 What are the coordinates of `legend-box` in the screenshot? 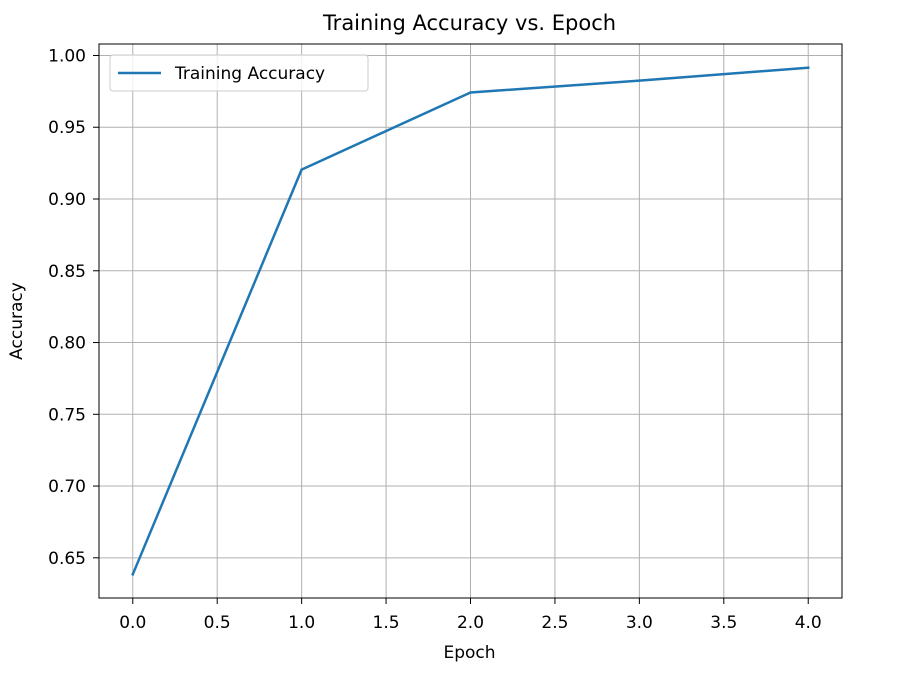 It's located at (239, 73).